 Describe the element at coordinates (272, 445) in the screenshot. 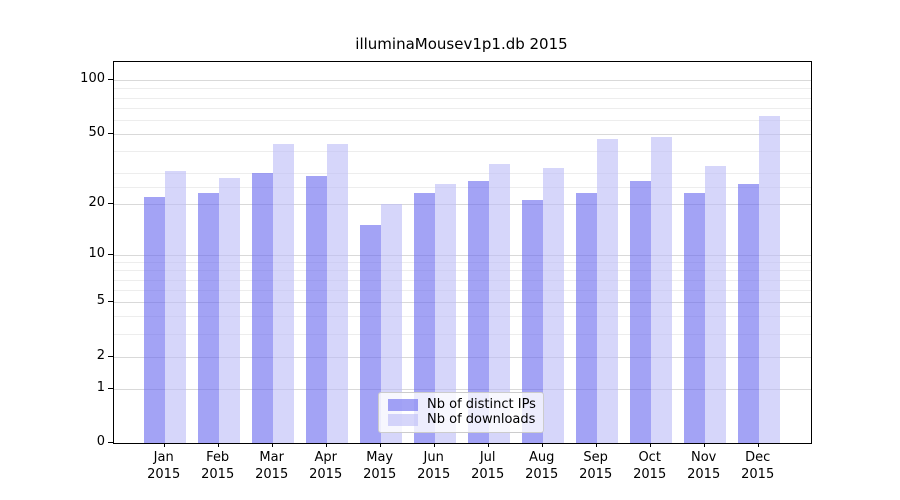

I see `x-tick-mar` at that location.